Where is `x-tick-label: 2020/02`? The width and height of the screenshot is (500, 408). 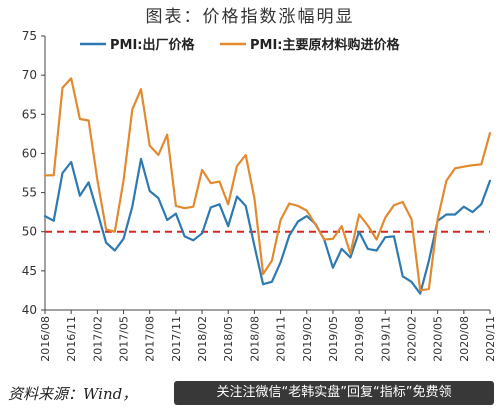
x-tick-label: 2020/02 is located at coordinates (411, 339).